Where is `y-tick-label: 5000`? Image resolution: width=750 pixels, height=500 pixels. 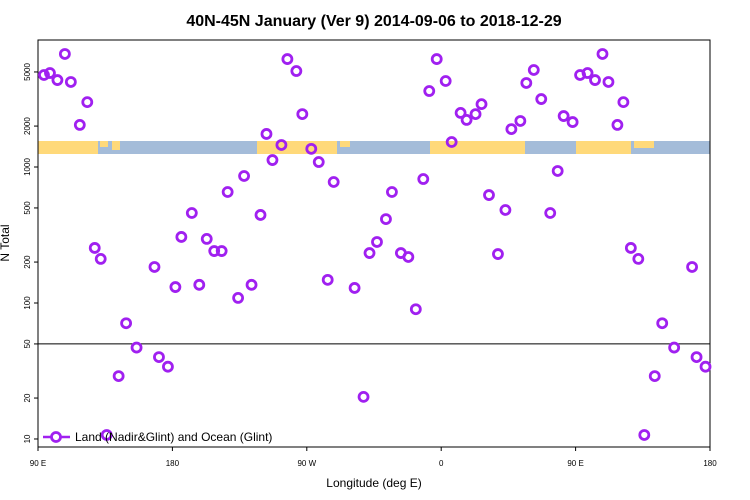
y-tick-label: 5000 is located at coordinates (27, 72).